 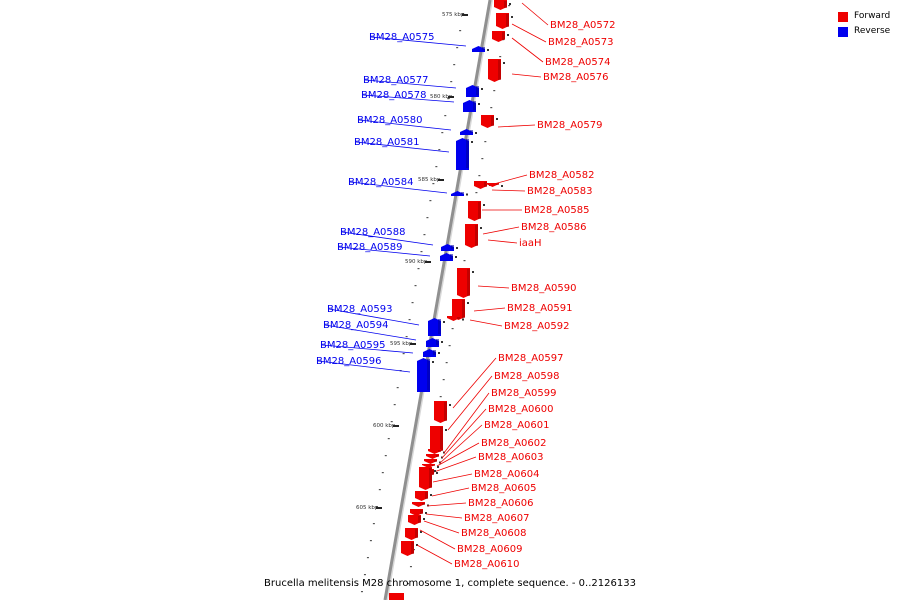 I want to click on position-marker: 580 kbp, so click(x=442, y=97).